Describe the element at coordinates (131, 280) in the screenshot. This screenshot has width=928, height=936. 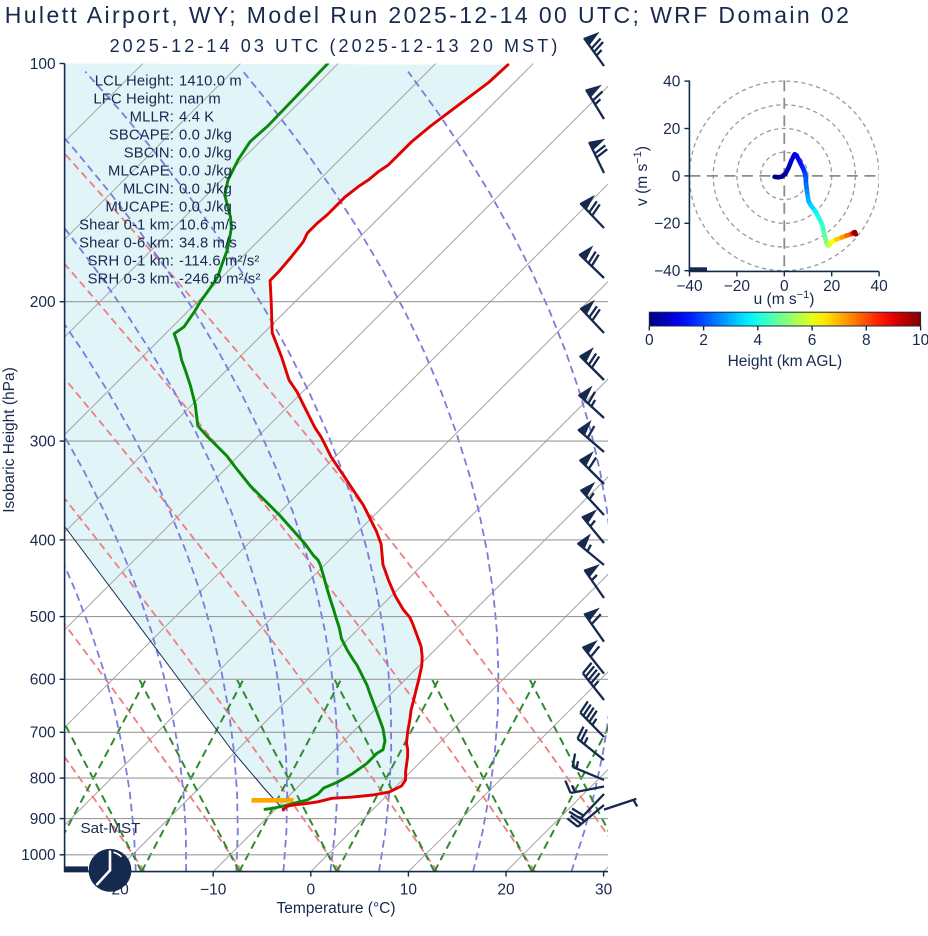
I see `svg-text: SRH 0-3 km:` at that location.